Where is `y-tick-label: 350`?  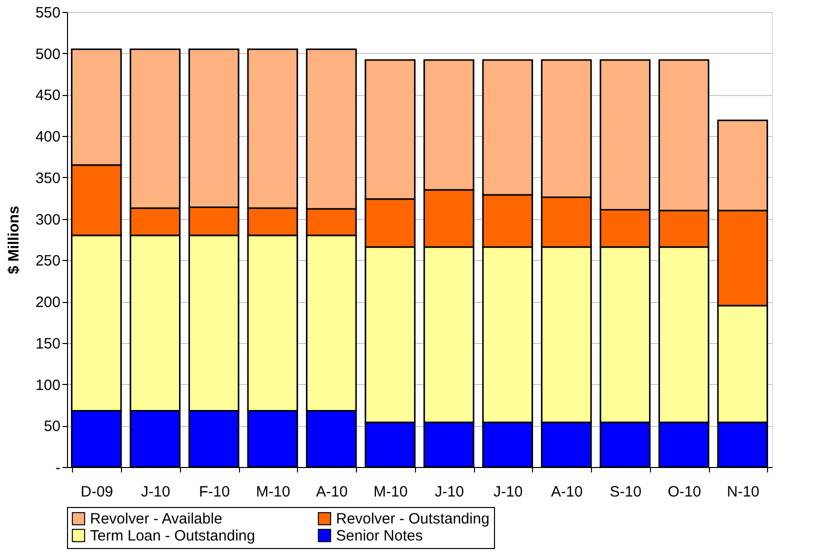 y-tick-label: 350 is located at coordinates (47, 178).